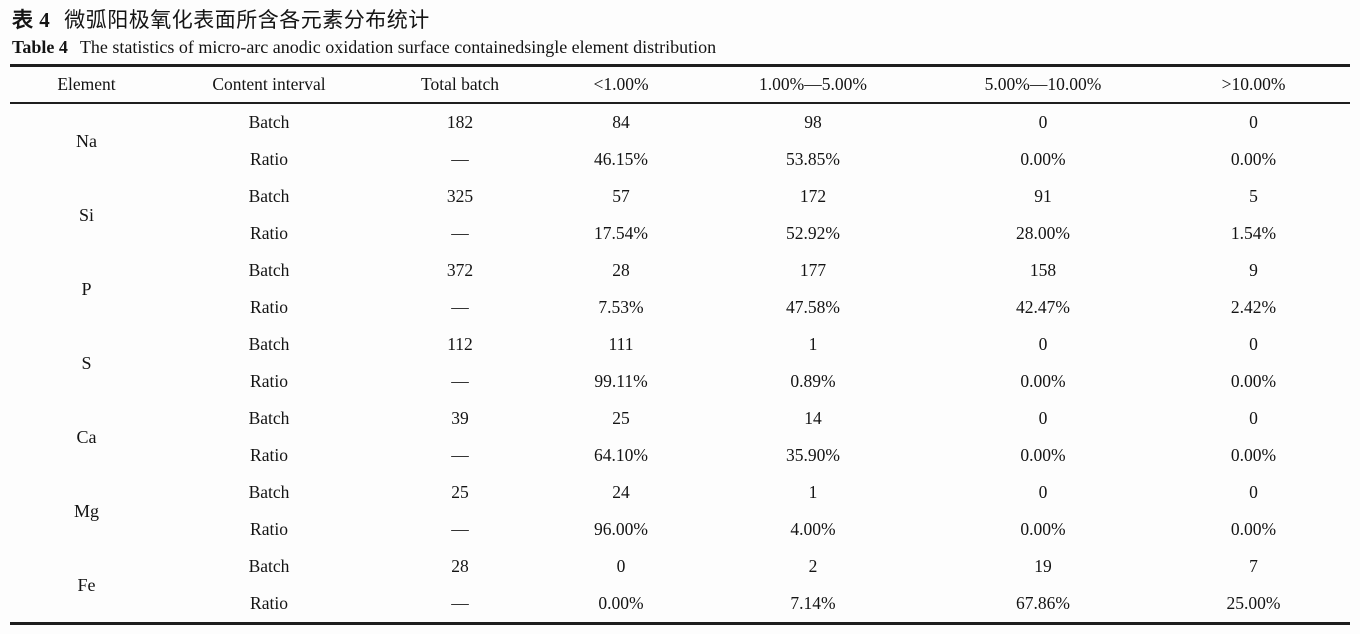 The width and height of the screenshot is (1360, 634). Describe the element at coordinates (680, 497) in the screenshot. I see `table-row-batch: Mg Batch 25 24 1 0 0` at that location.